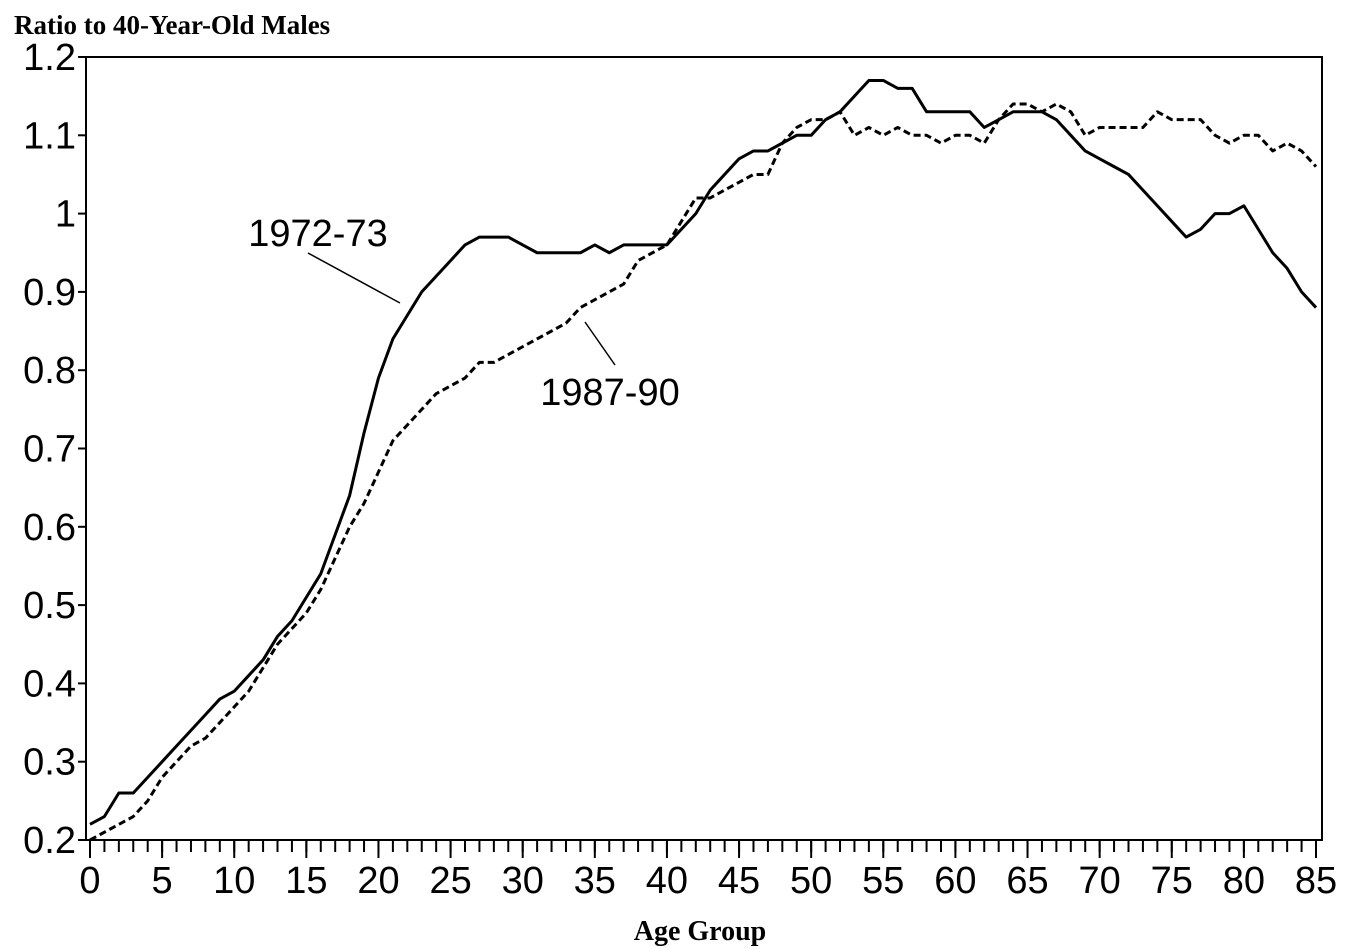 The height and width of the screenshot is (949, 1353). What do you see at coordinates (700, 931) in the screenshot?
I see `x-axis-label: Age Group` at bounding box center [700, 931].